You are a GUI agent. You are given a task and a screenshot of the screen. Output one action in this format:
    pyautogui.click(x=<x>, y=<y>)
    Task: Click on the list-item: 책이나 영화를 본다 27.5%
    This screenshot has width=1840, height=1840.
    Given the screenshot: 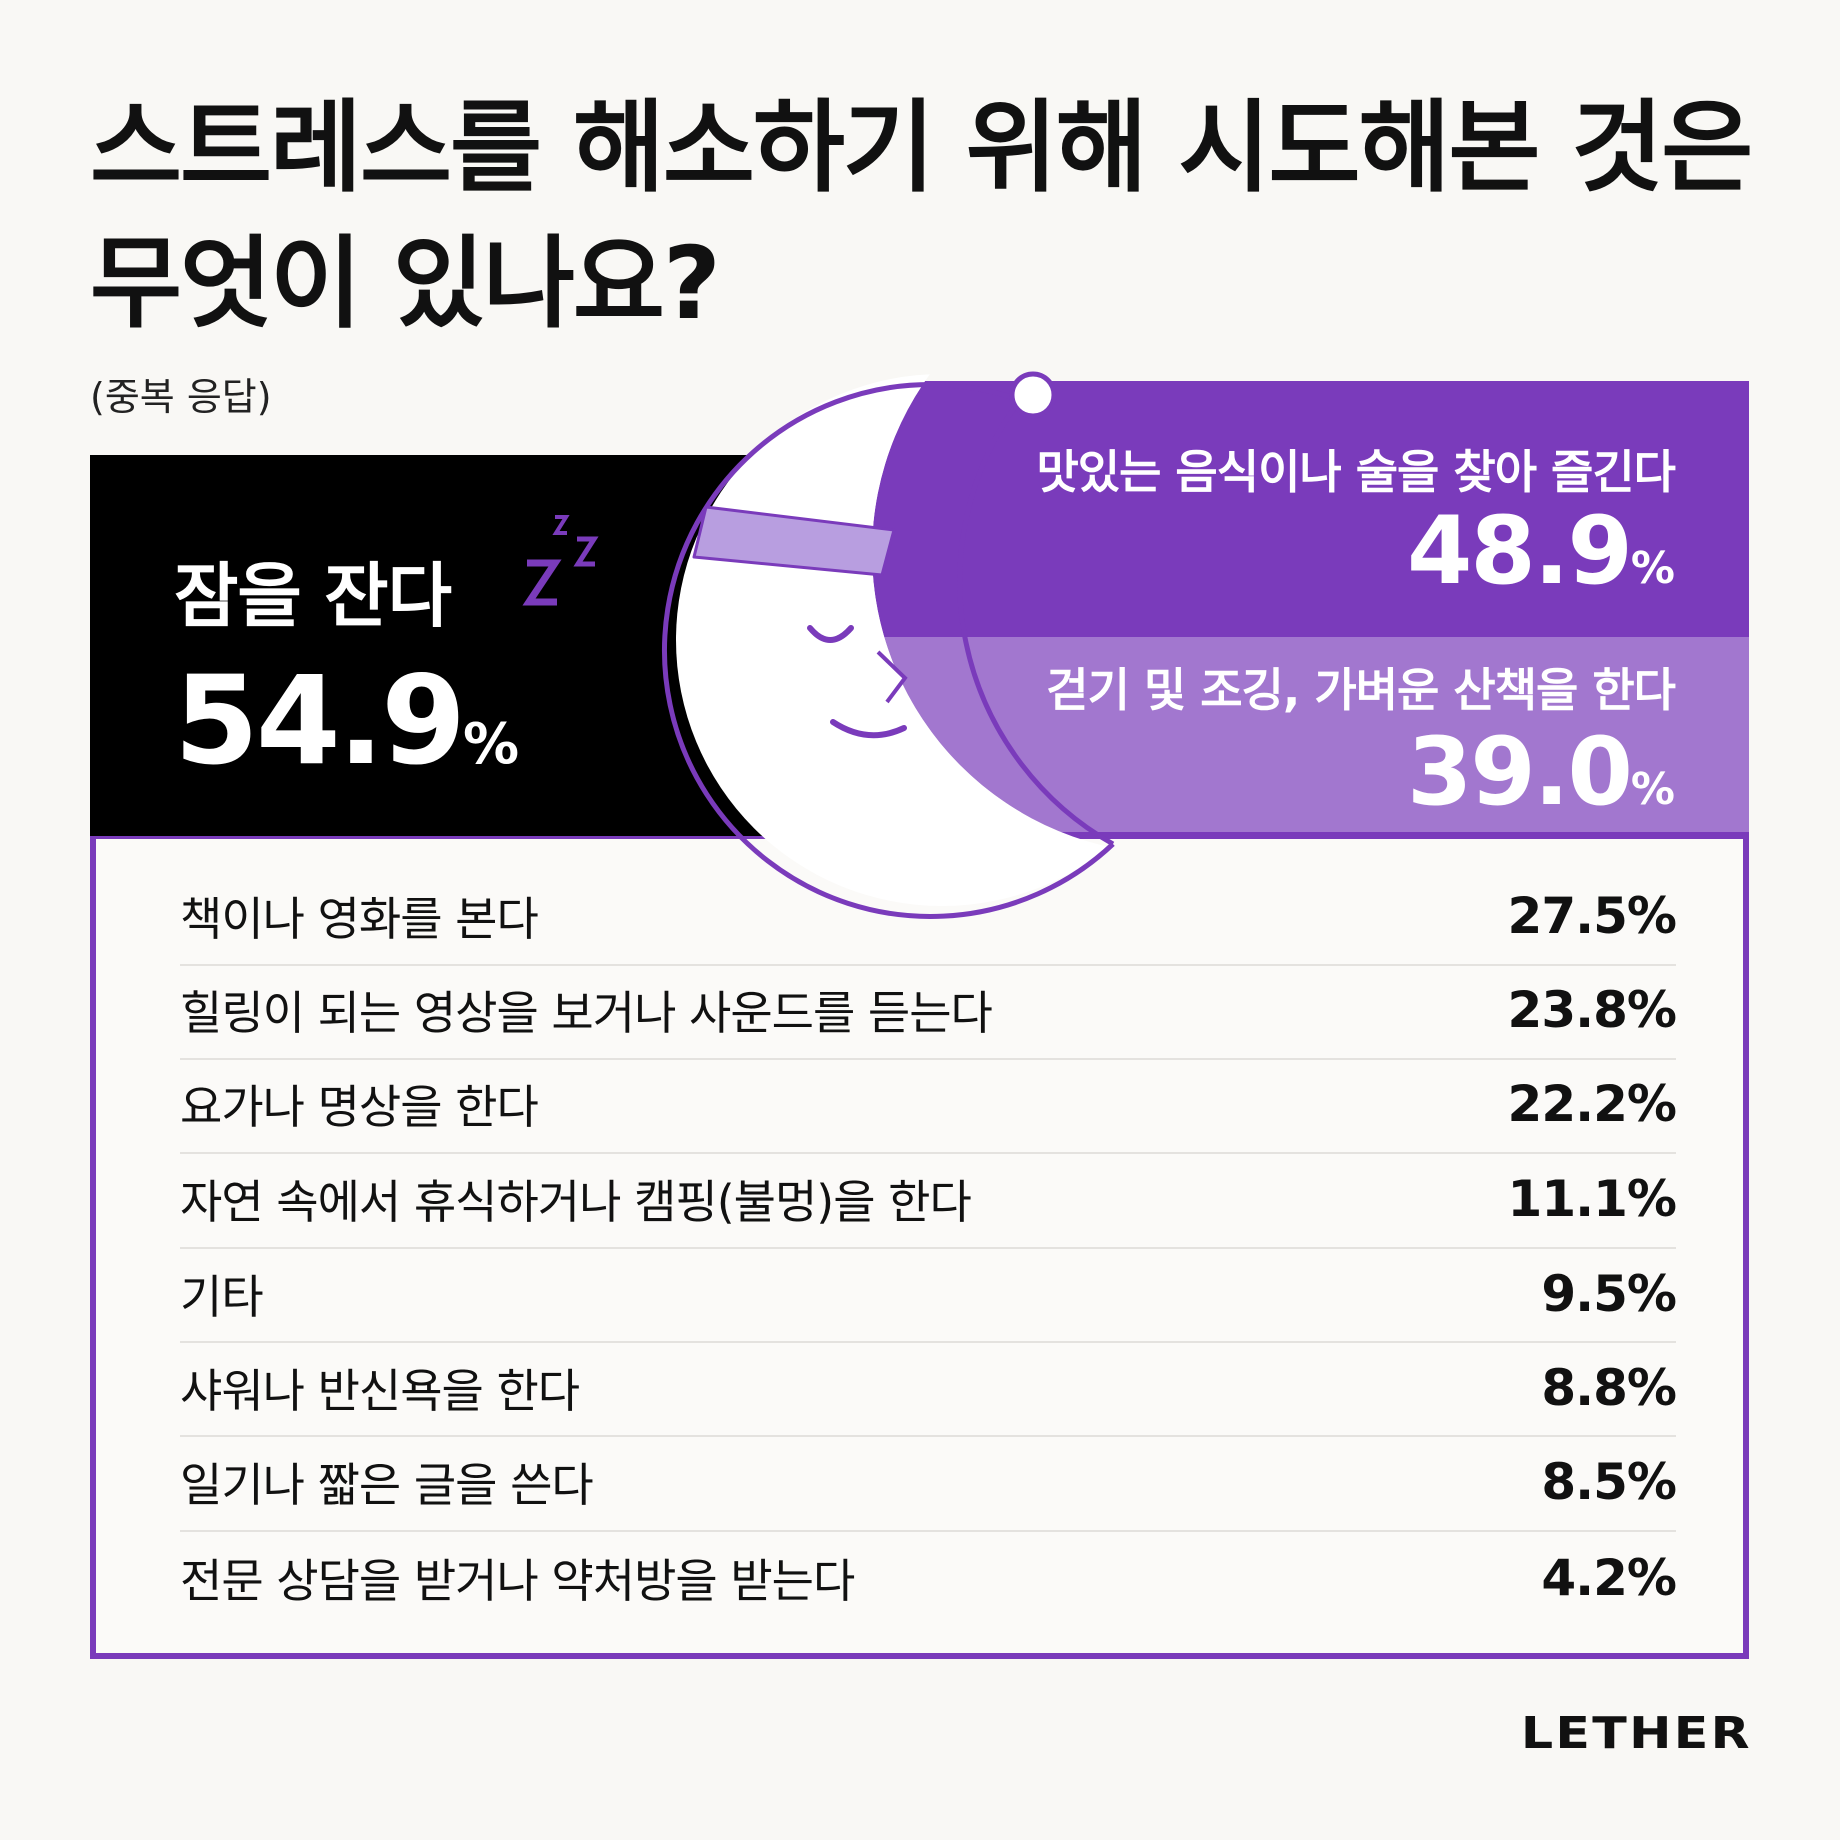 What is the action you would take?
    pyautogui.click(x=928, y=916)
    